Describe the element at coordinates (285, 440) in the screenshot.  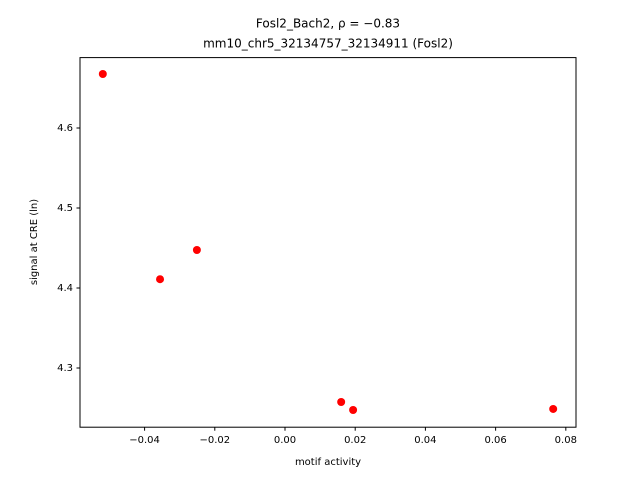
I see `x-tick-label: 0.00` at that location.